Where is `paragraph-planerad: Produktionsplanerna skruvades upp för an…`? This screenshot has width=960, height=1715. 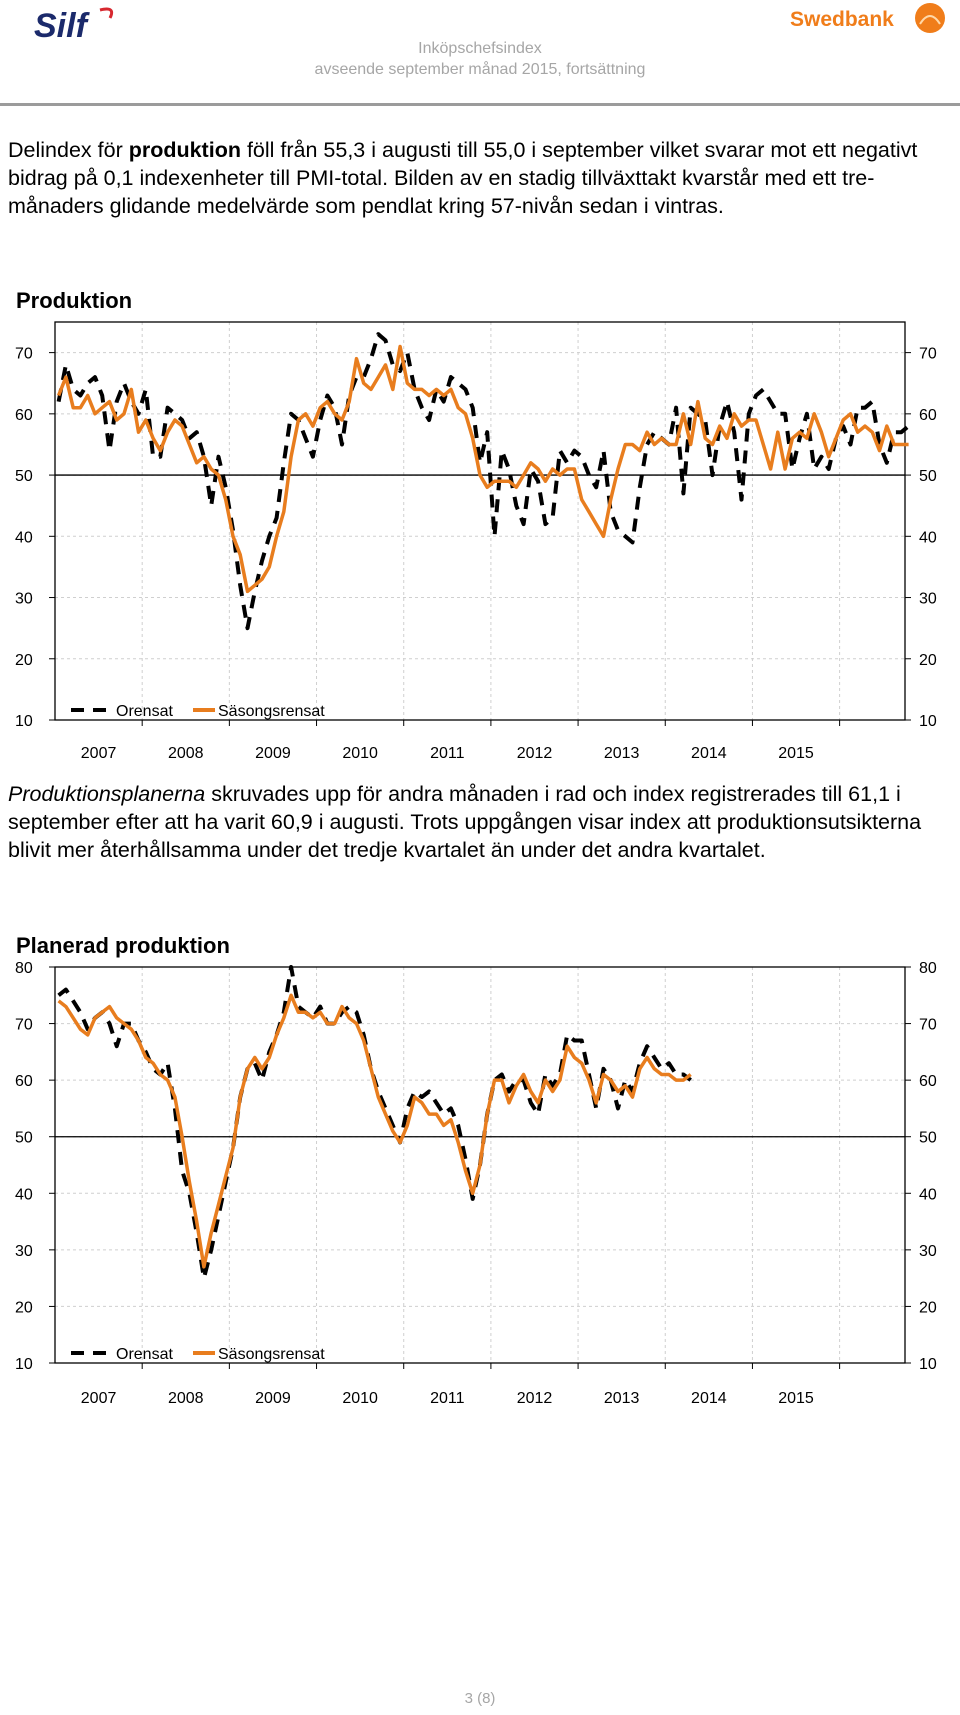 paragraph-planerad: Produktionsplanerna skruvades upp för an… is located at coordinates (478, 822).